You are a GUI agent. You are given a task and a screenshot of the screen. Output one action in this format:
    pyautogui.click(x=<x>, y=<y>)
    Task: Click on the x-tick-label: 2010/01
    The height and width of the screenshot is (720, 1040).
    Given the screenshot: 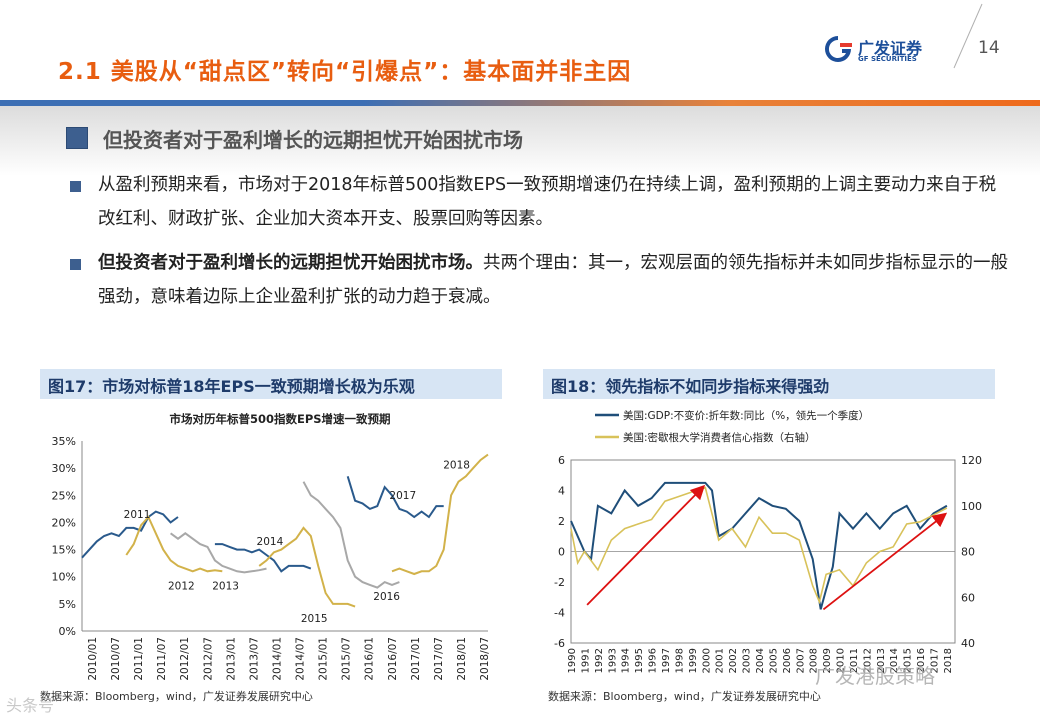 What is the action you would take?
    pyautogui.click(x=93, y=659)
    